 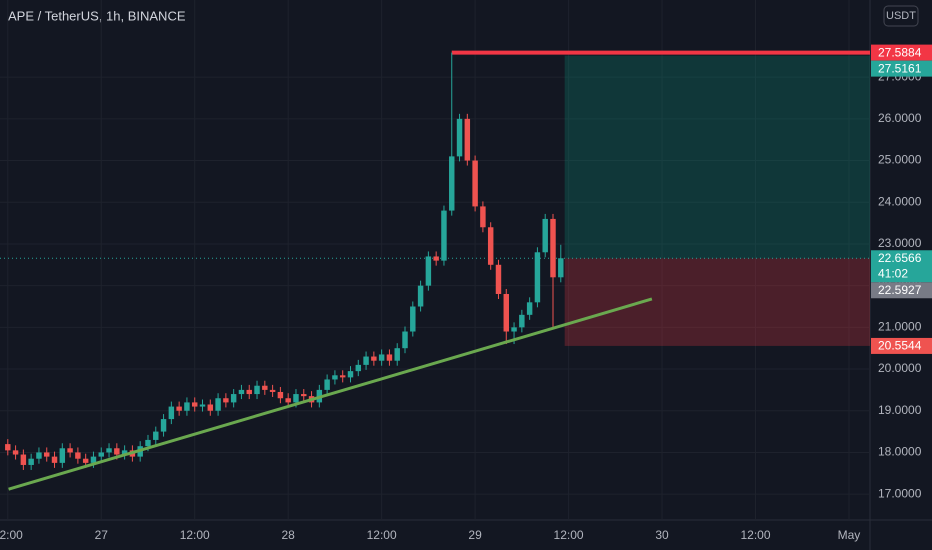 What do you see at coordinates (900, 452) in the screenshot?
I see `y-tick-label: 18.0000` at bounding box center [900, 452].